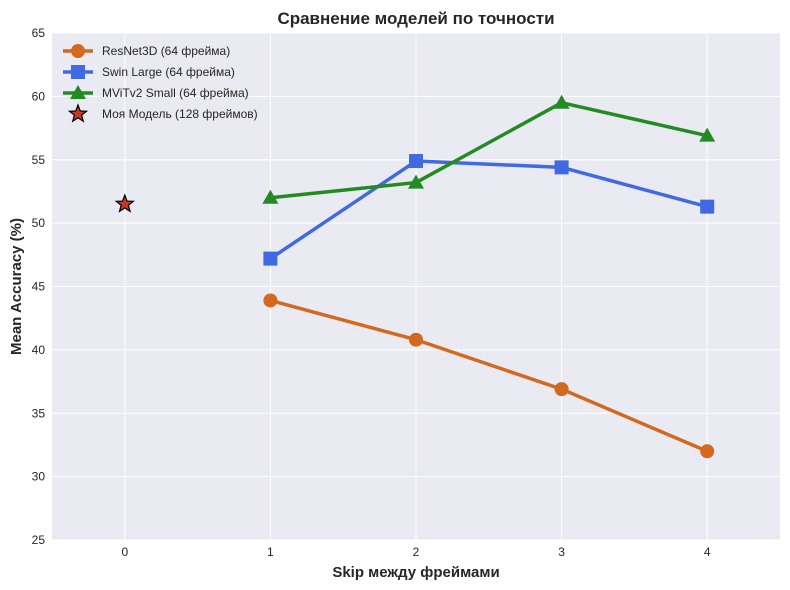  What do you see at coordinates (415, 572) in the screenshot?
I see `x-axis-label: Skip между фреймами` at bounding box center [415, 572].